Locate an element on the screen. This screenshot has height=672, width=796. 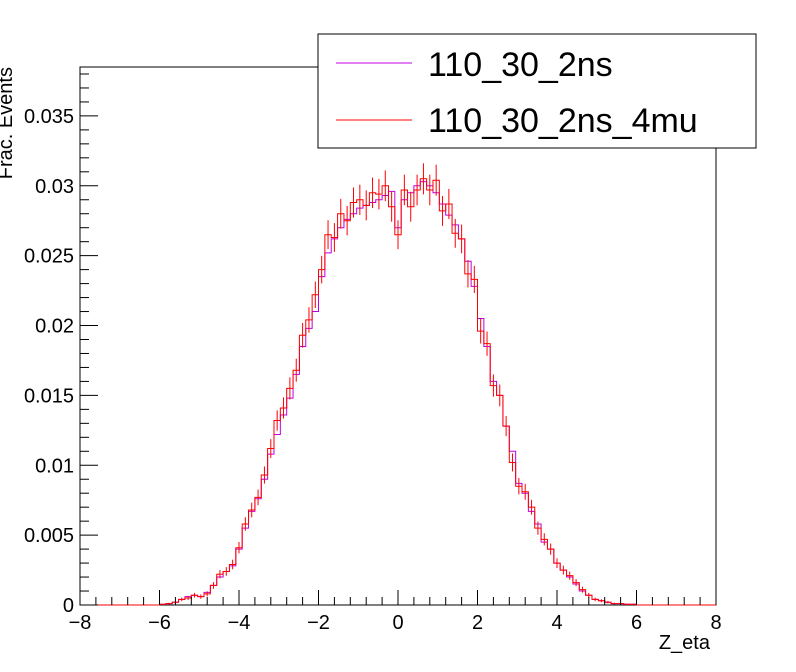
y-tick-label: 0.025 is located at coordinates (49, 257).